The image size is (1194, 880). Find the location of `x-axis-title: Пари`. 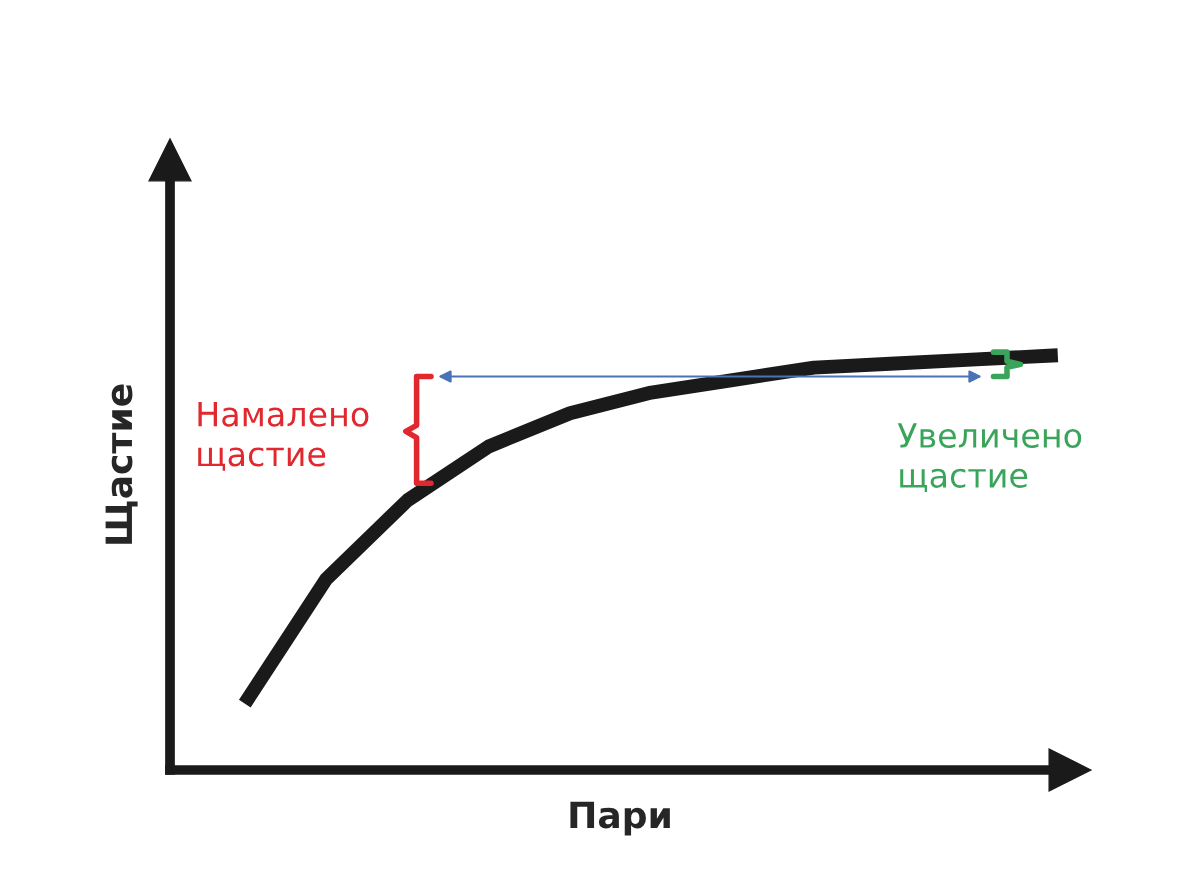

x-axis-title: Пари is located at coordinates (620, 818).